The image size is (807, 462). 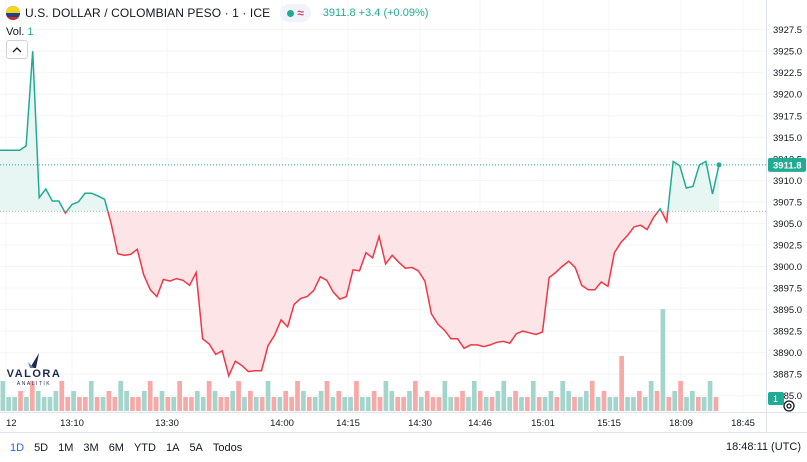 I want to click on collapse-legend-button, so click(x=17, y=49).